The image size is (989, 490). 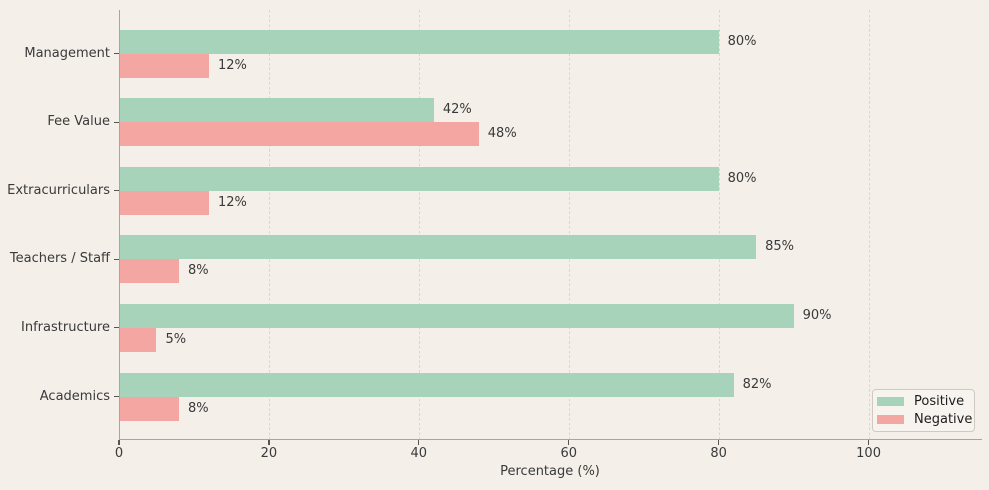 What do you see at coordinates (65, 327) in the screenshot?
I see `category-label-5: Infrastructure` at bounding box center [65, 327].